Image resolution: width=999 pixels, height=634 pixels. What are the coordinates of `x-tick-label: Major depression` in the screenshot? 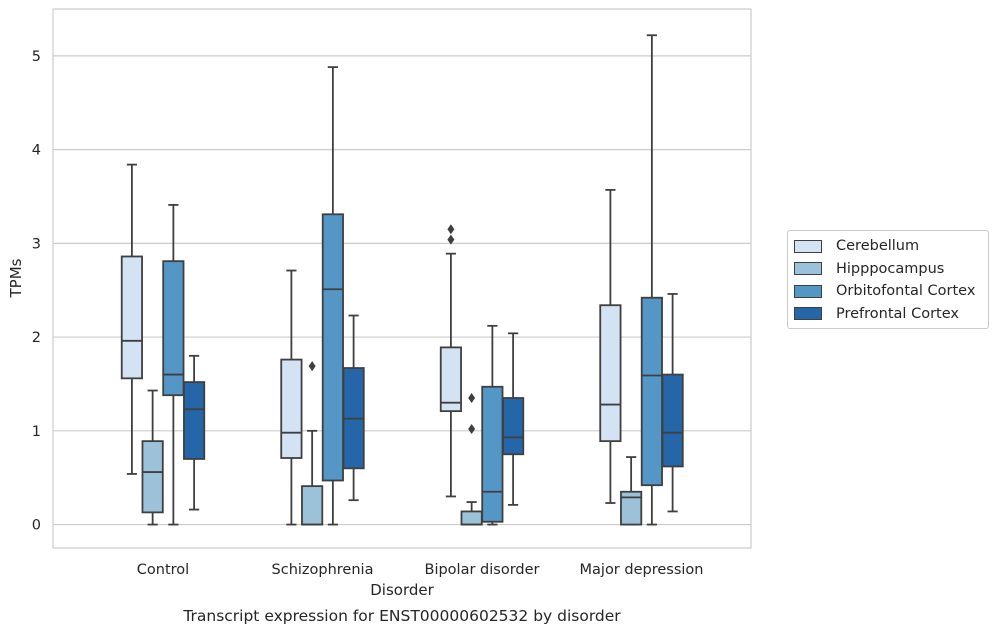 It's located at (642, 570).